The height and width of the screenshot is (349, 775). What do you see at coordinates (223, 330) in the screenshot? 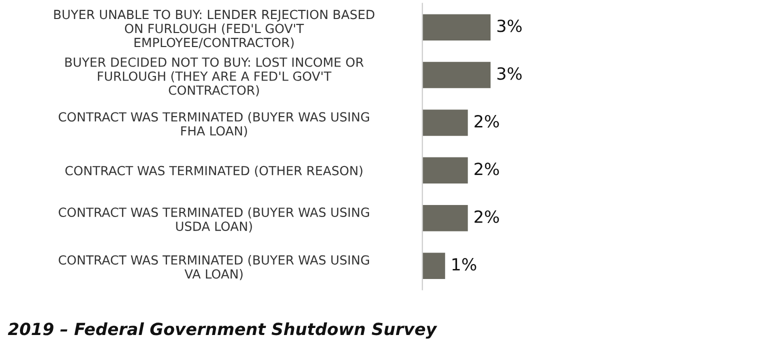
I see `text: 2019 – Federal Government Shutdown Survey` at bounding box center [223, 330].